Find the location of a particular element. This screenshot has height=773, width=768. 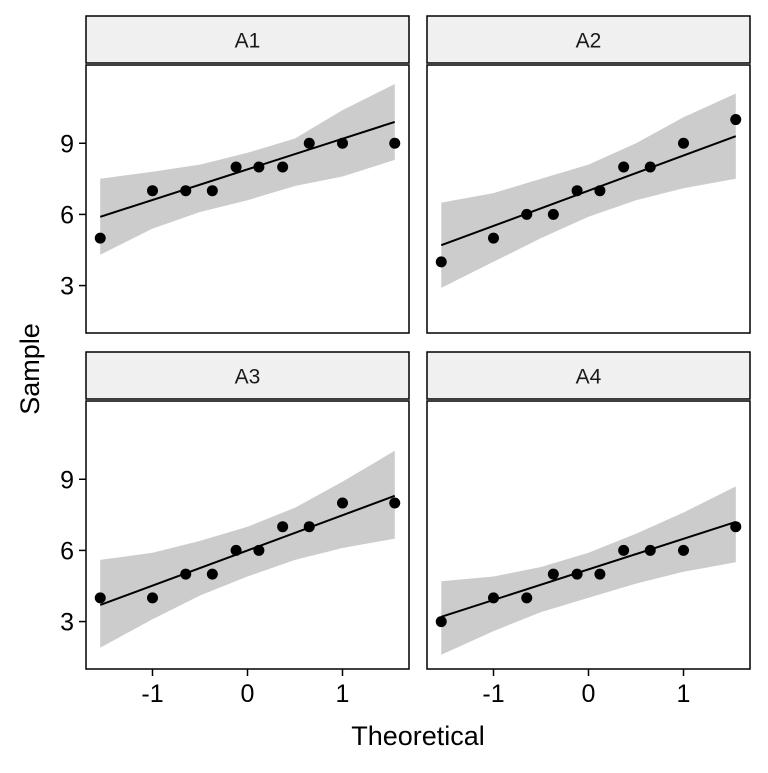

panel-a3-y-tick-label: 3 is located at coordinates (67, 623).